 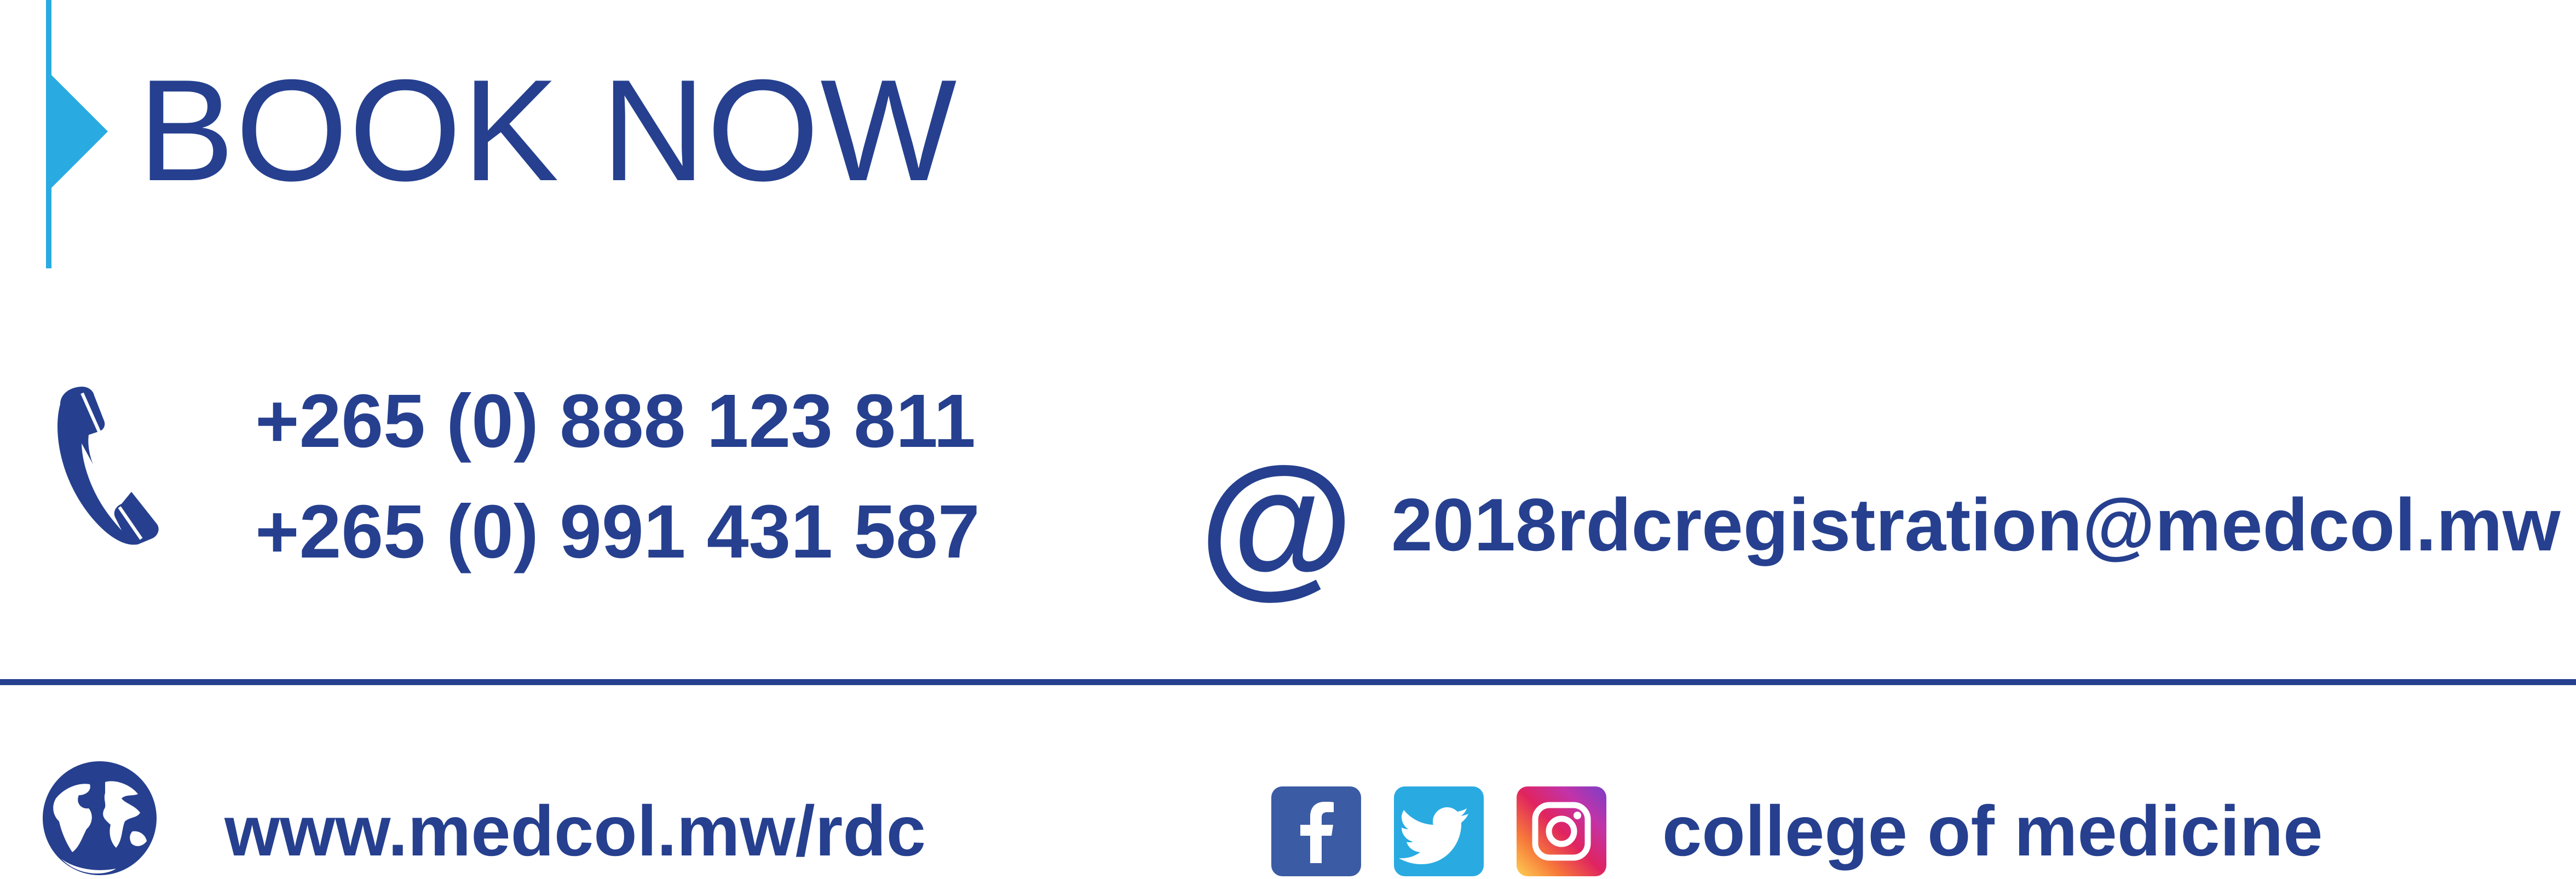 I want to click on social-handle: college of medicine, so click(x=1992, y=831).